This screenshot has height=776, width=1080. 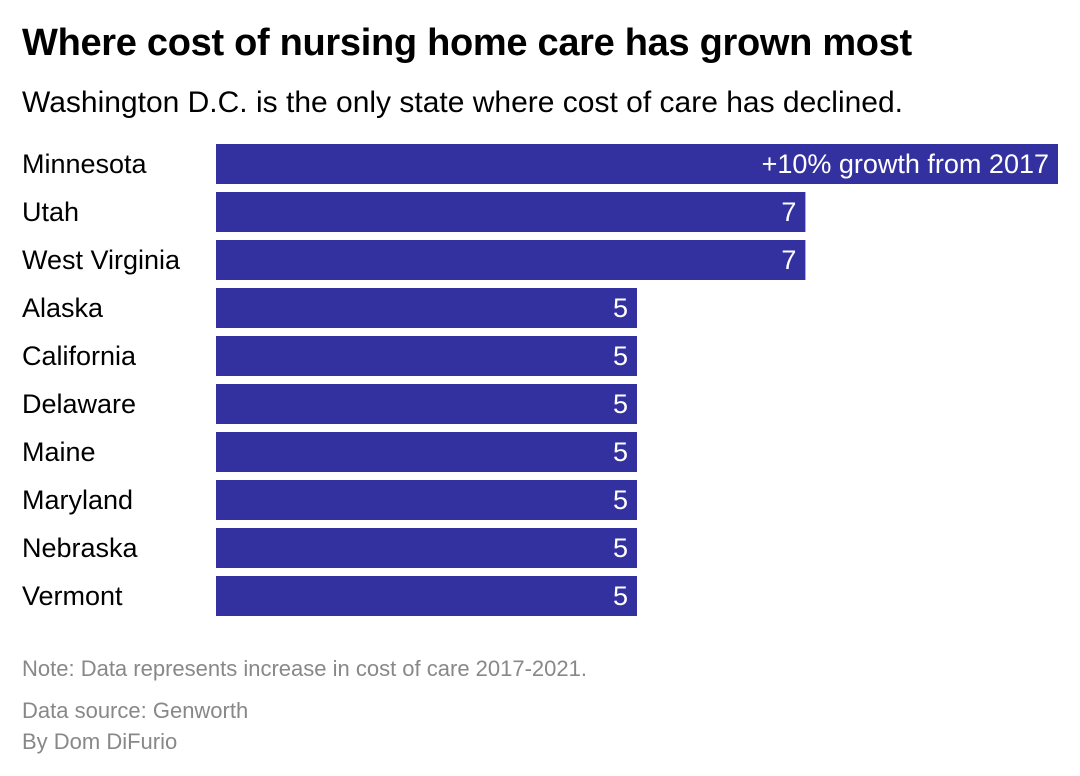 I want to click on bar-california, so click(x=426, y=356).